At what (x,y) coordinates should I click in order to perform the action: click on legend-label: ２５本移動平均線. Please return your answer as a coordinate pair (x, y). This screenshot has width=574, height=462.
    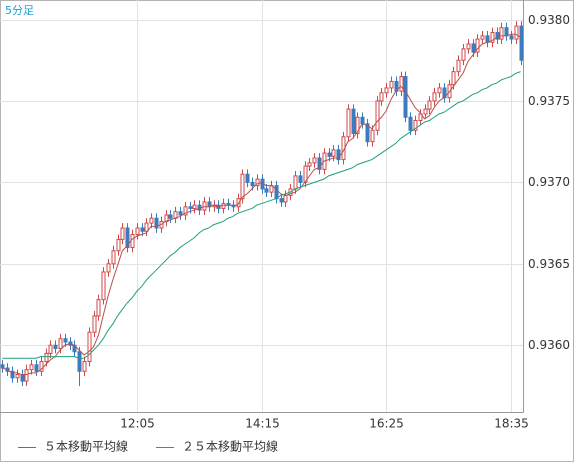
    Looking at the image, I should click on (230, 446).